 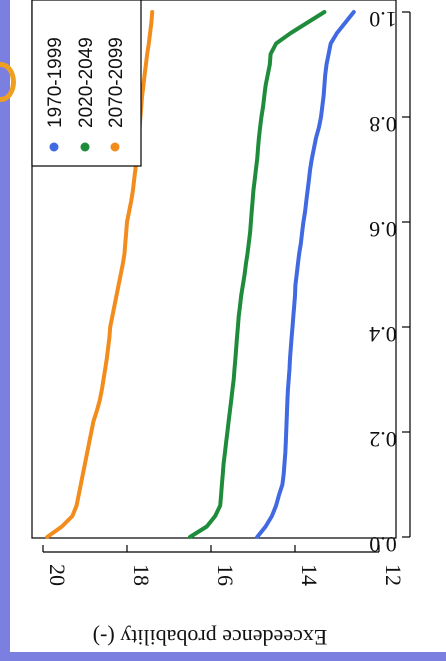 What do you see at coordinates (55, 82) in the screenshot?
I see `legend-label: 1970-1999` at bounding box center [55, 82].